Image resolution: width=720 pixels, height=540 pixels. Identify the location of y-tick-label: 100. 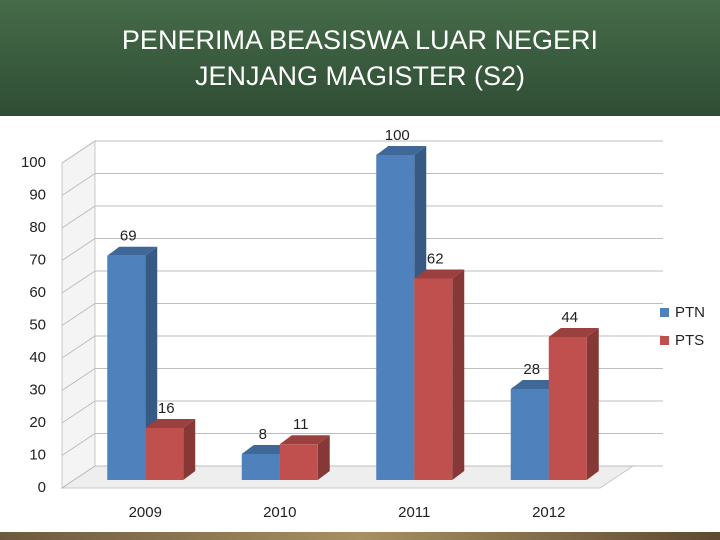
(33, 162).